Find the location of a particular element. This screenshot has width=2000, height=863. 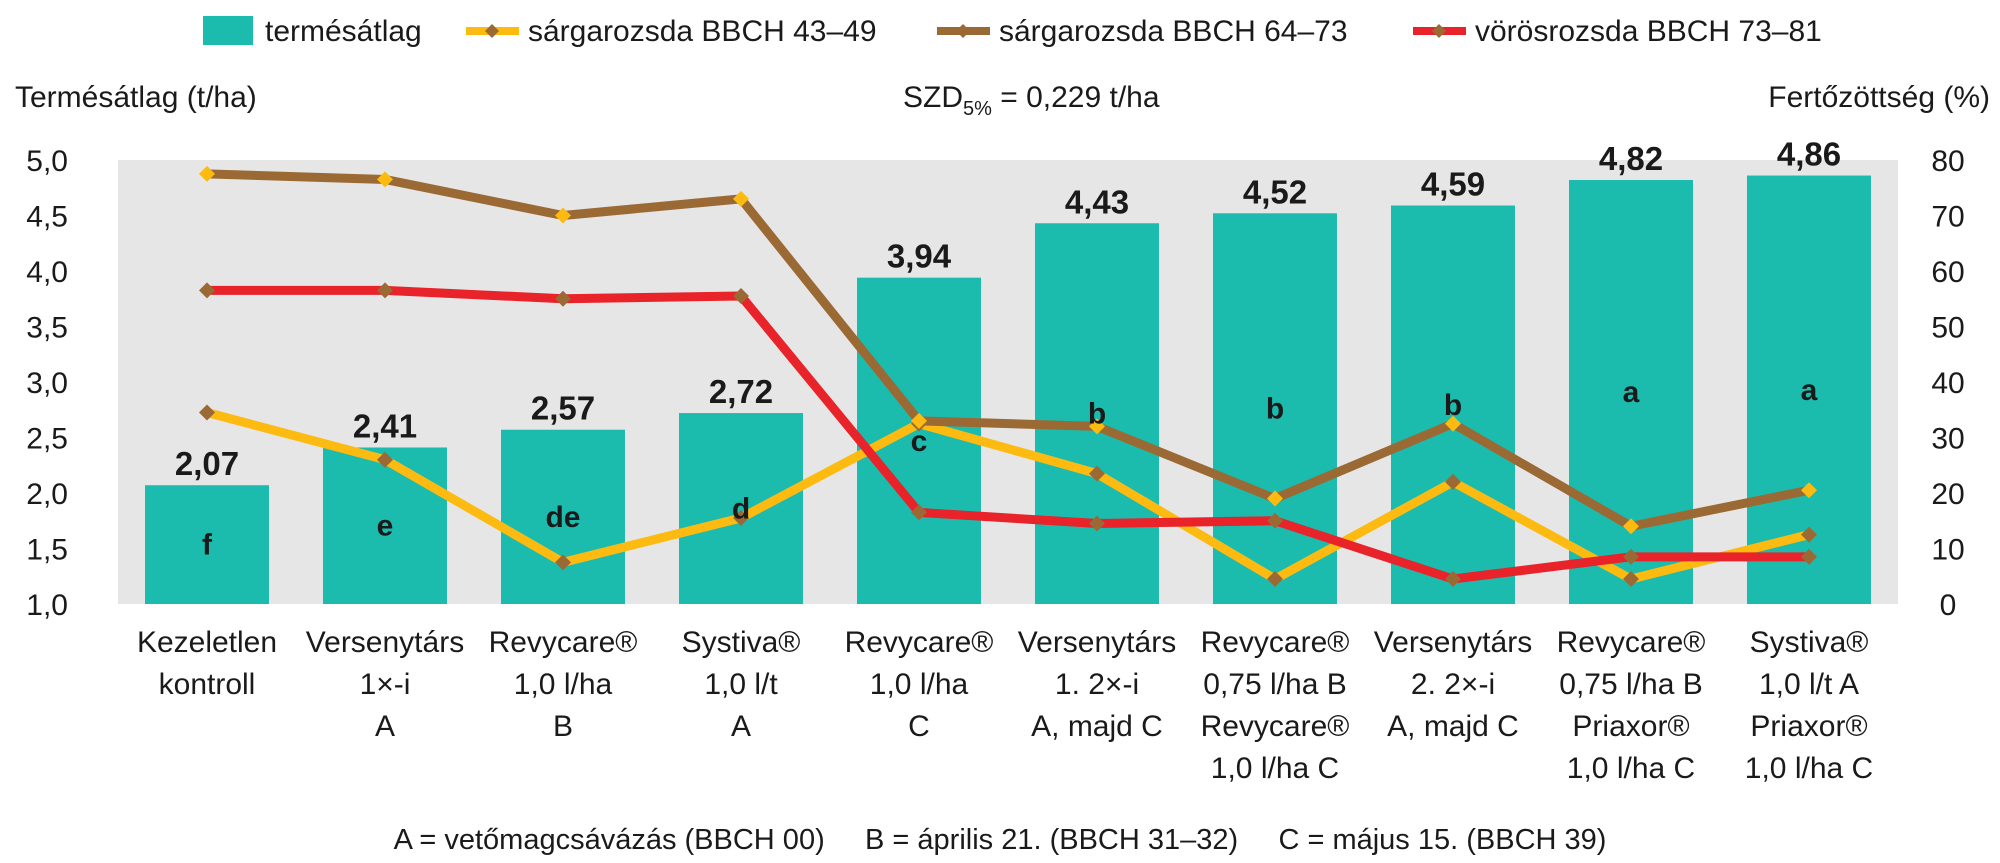

right-tick-label: 50 is located at coordinates (1947, 328).